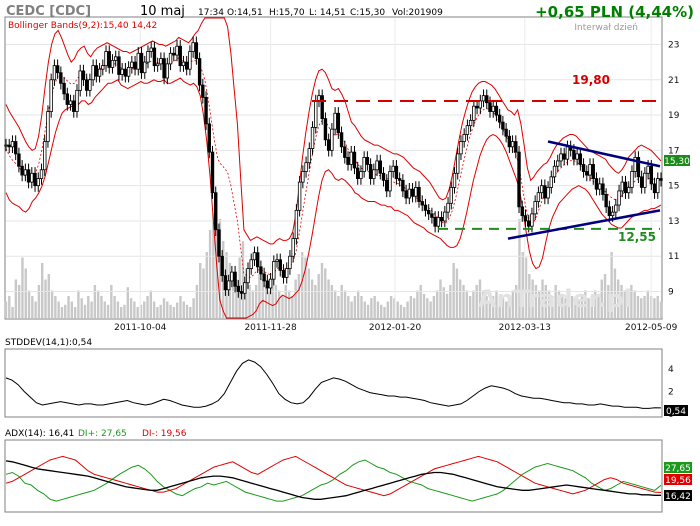  I want to click on adx-panel-frame, so click(333, 476).